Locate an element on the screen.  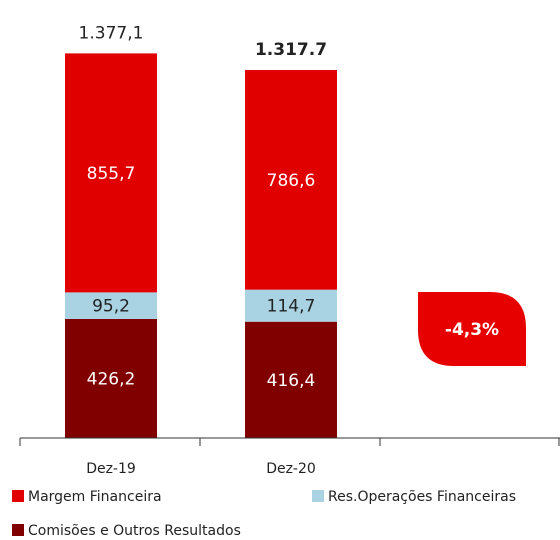
value-label: 416,4 is located at coordinates (291, 381).